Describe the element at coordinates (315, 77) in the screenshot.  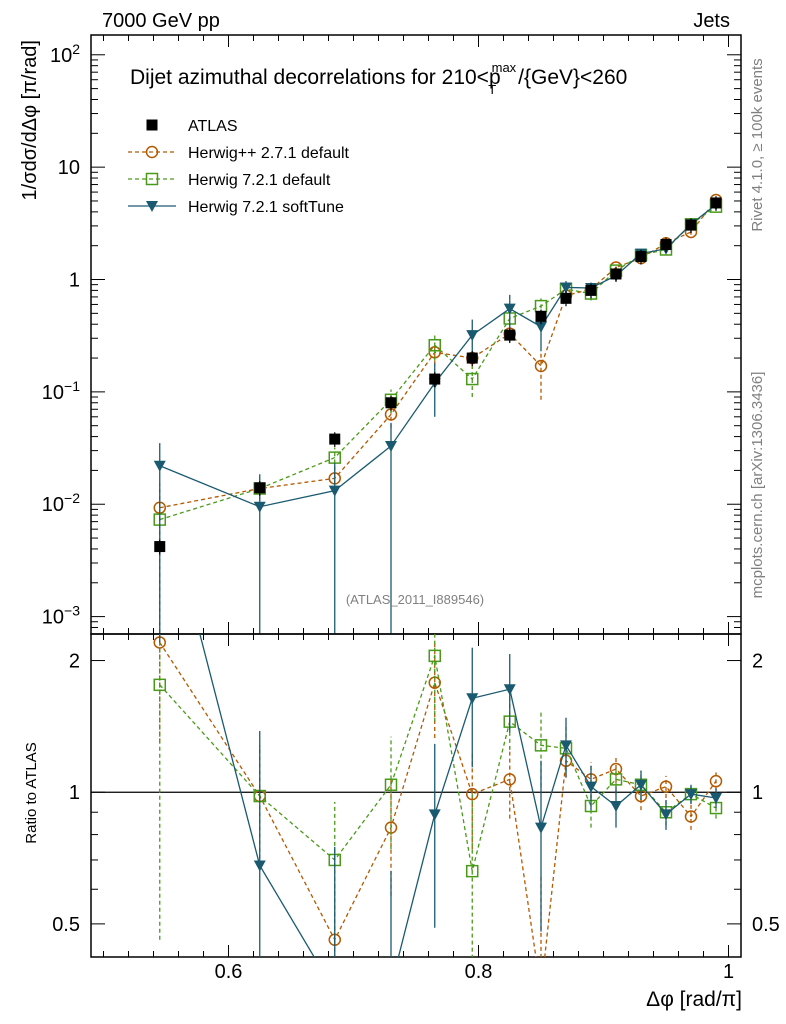
I see `title-prefix: Dijet azimuthal decorrelations for 210<p` at that location.